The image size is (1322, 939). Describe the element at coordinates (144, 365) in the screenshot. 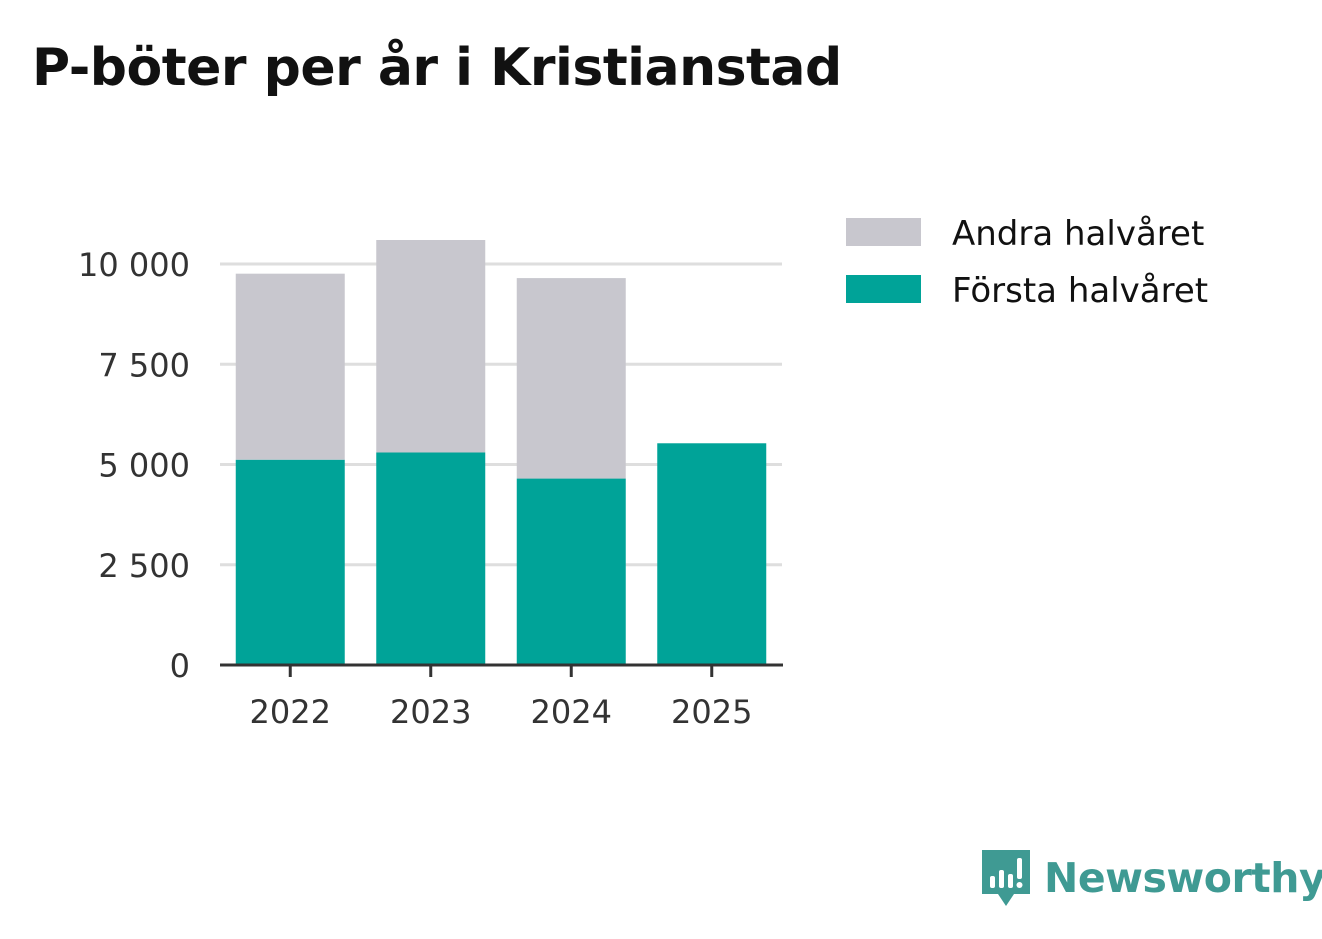

I see `y-tick-label-3: 7 500` at that location.